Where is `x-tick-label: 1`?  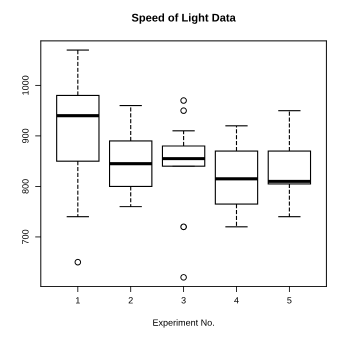
x-tick-label: 1 is located at coordinates (78, 300).